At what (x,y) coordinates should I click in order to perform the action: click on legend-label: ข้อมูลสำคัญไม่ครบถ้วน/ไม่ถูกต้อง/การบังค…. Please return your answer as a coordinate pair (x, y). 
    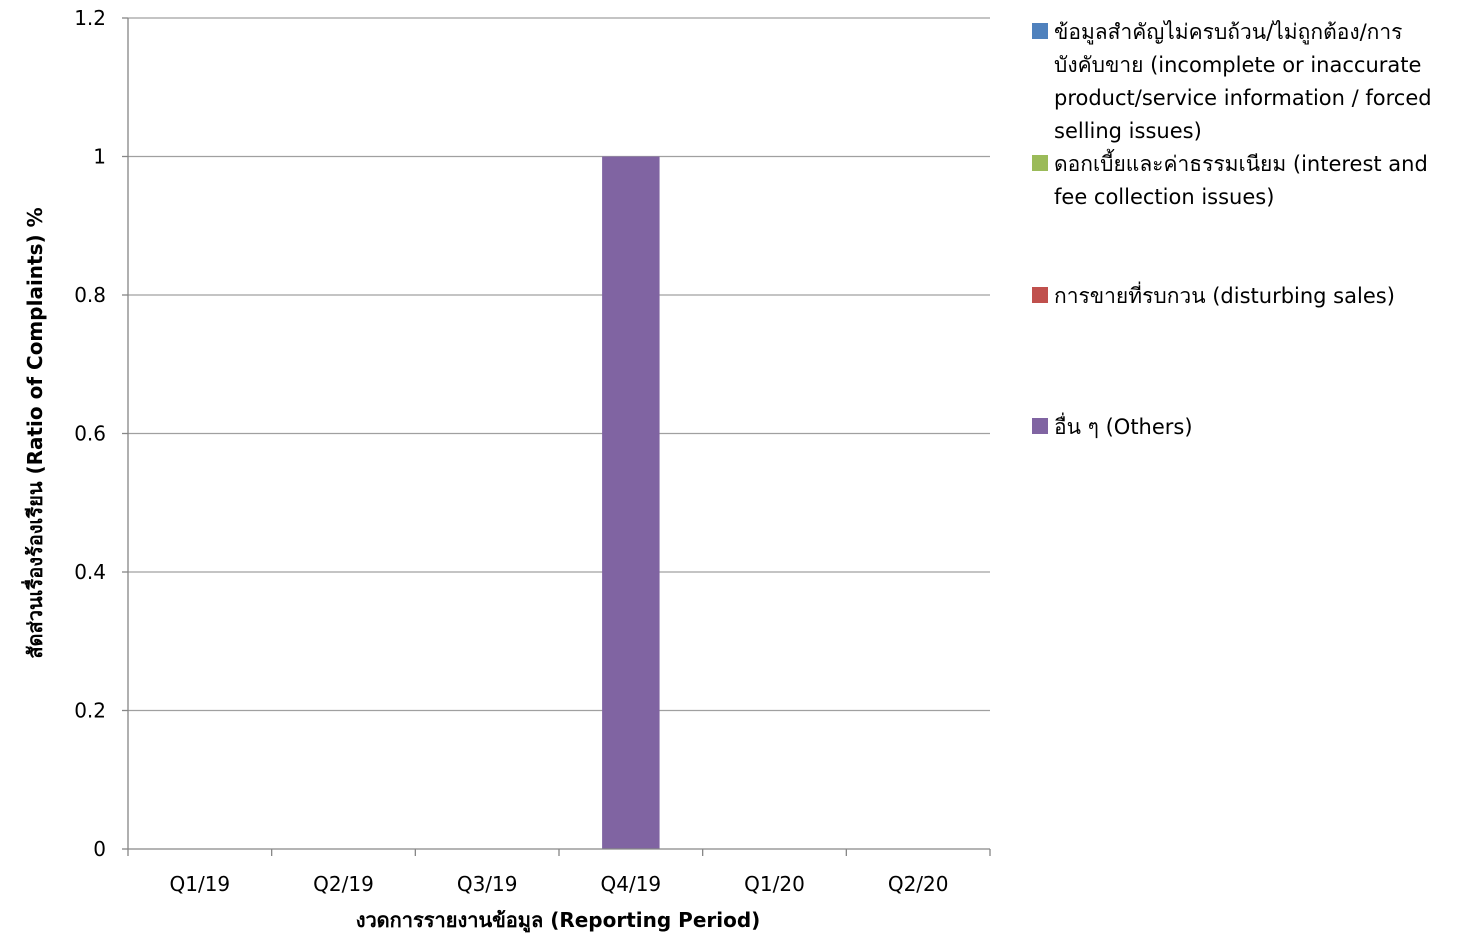
    Looking at the image, I should click on (1243, 81).